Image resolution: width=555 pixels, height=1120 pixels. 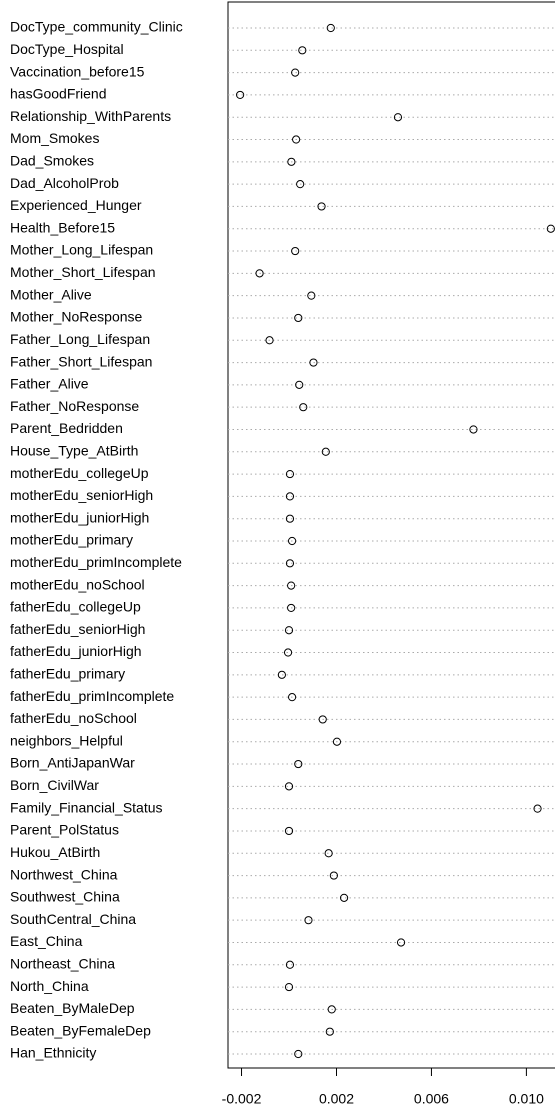 I want to click on category-label: Mother_Long_Lifespan, so click(x=81, y=250).